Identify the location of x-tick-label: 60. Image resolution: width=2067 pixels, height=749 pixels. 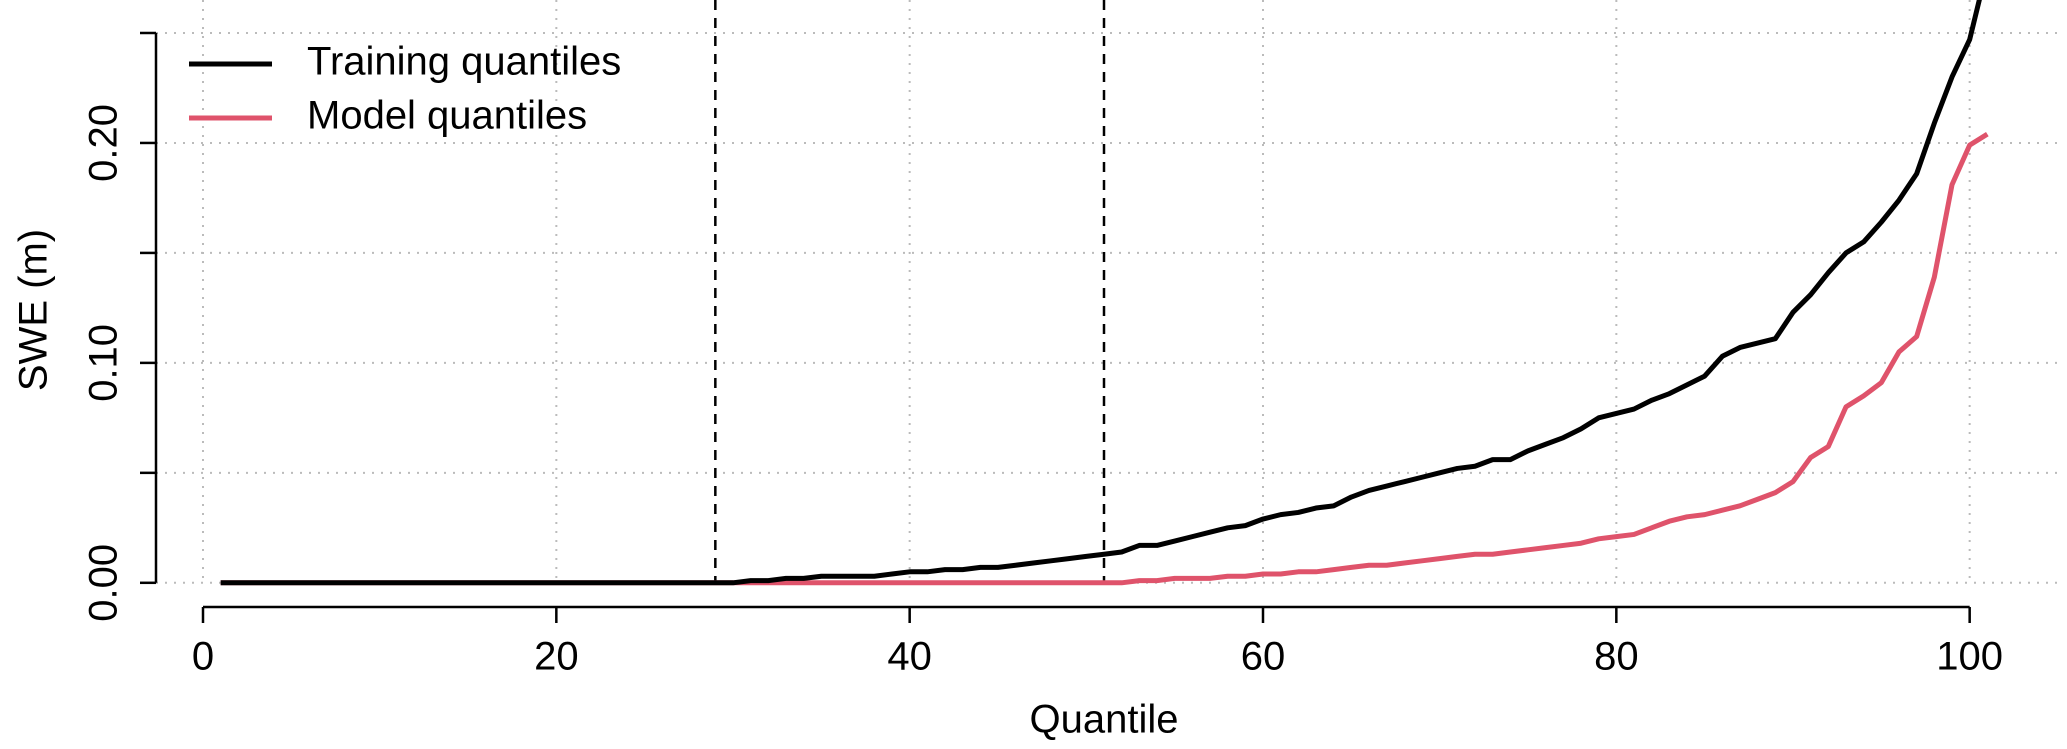
(1263, 657).